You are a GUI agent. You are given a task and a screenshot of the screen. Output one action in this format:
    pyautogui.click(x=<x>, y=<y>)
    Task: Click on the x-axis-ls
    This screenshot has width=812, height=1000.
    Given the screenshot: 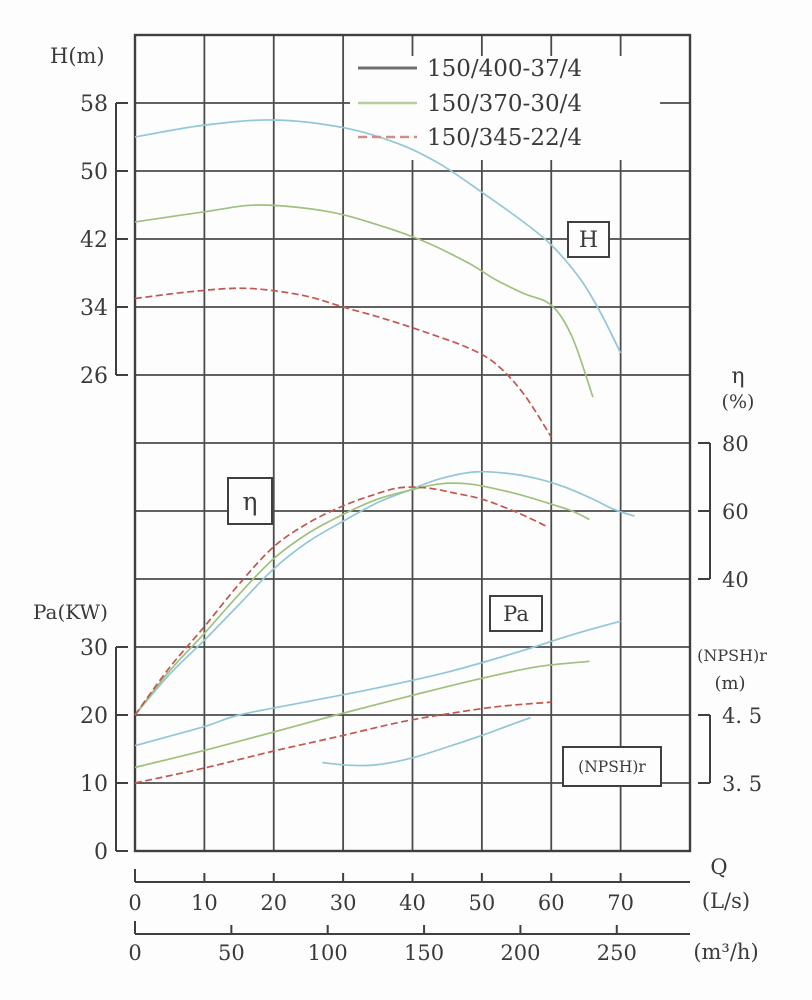 What is the action you would take?
    pyautogui.click(x=412, y=876)
    